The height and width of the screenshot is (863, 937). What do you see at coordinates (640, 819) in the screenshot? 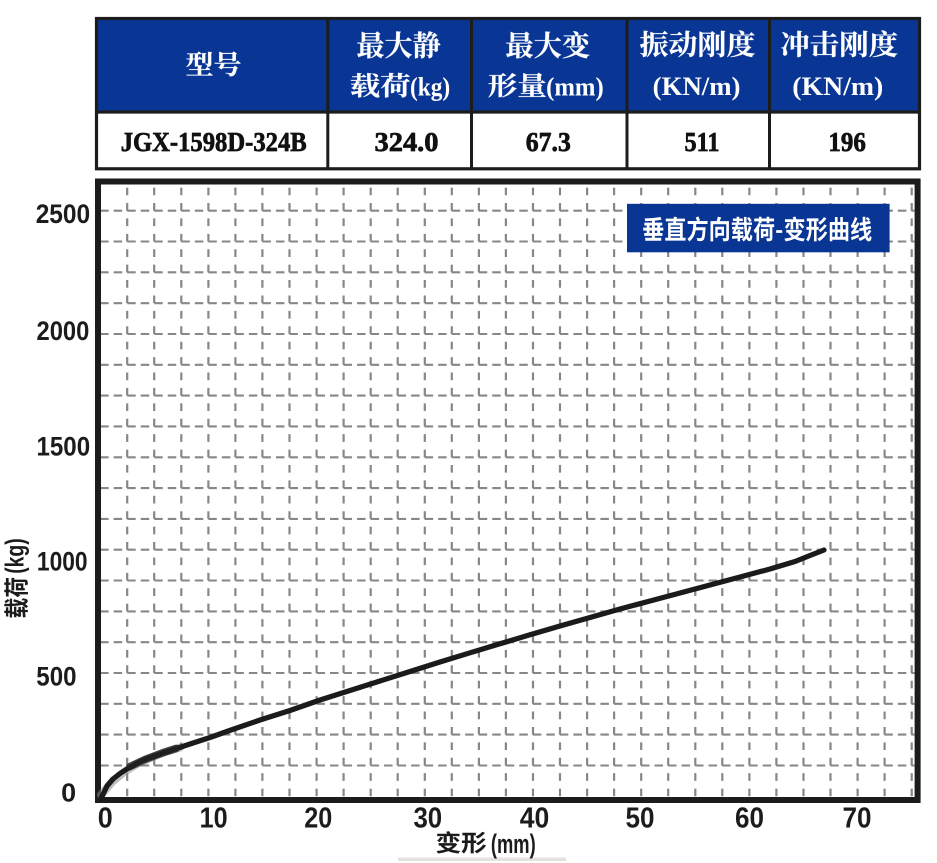
I see `svg-text: 50` at bounding box center [640, 819].